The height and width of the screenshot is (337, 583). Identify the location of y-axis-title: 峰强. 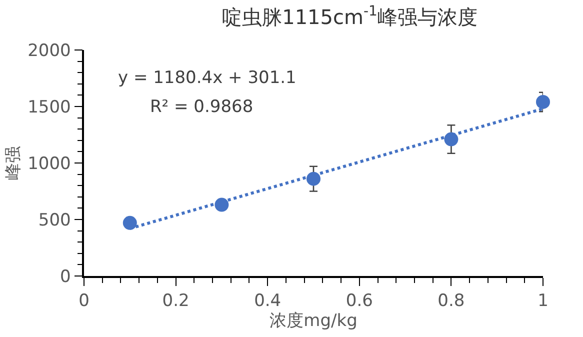
(14, 163).